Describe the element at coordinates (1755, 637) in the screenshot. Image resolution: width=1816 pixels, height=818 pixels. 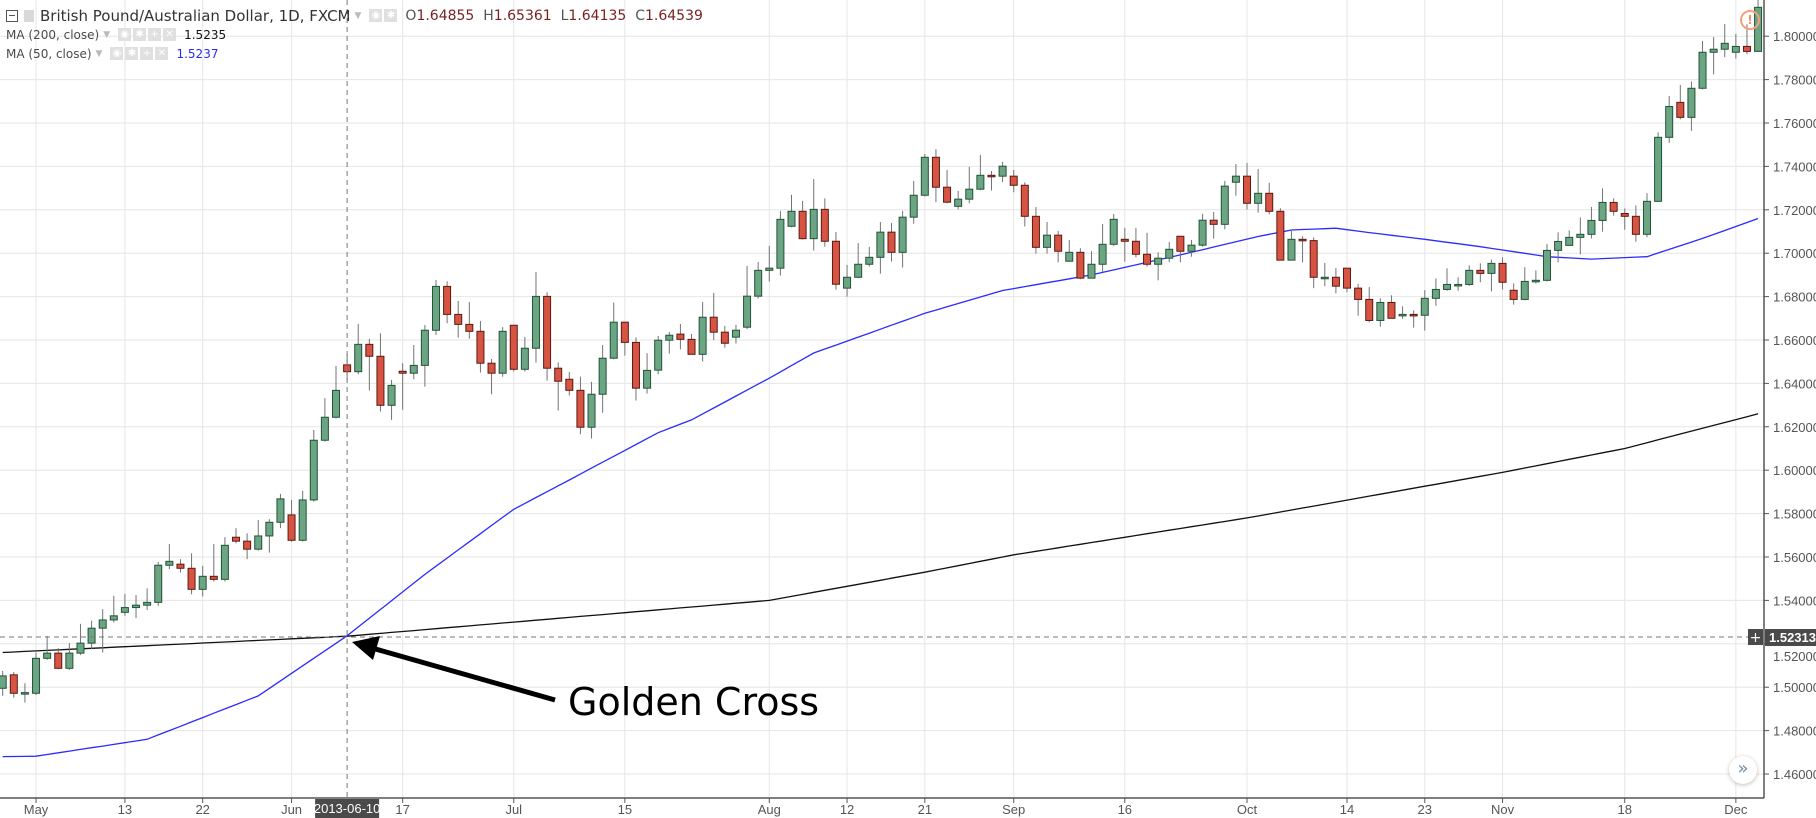
I see `plus-icon` at that location.